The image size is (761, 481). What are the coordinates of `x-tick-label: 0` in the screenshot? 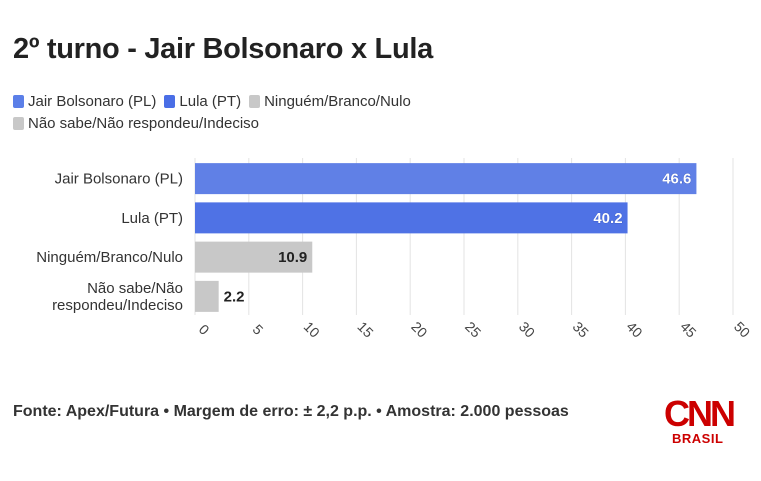 It's located at (204, 329).